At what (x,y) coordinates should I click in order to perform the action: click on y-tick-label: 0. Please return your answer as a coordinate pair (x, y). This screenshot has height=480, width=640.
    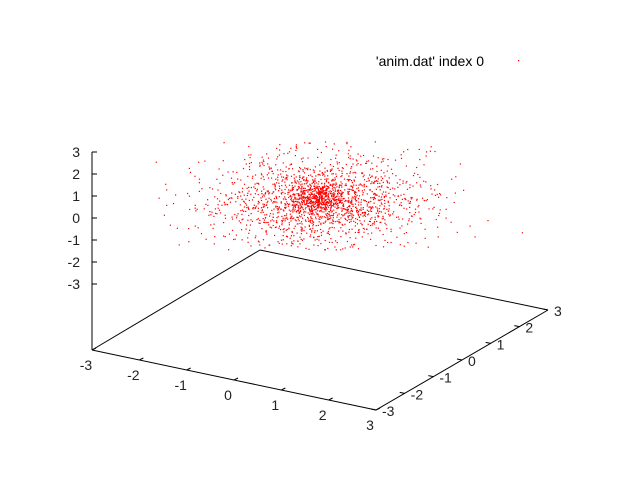
    Looking at the image, I should click on (472, 361).